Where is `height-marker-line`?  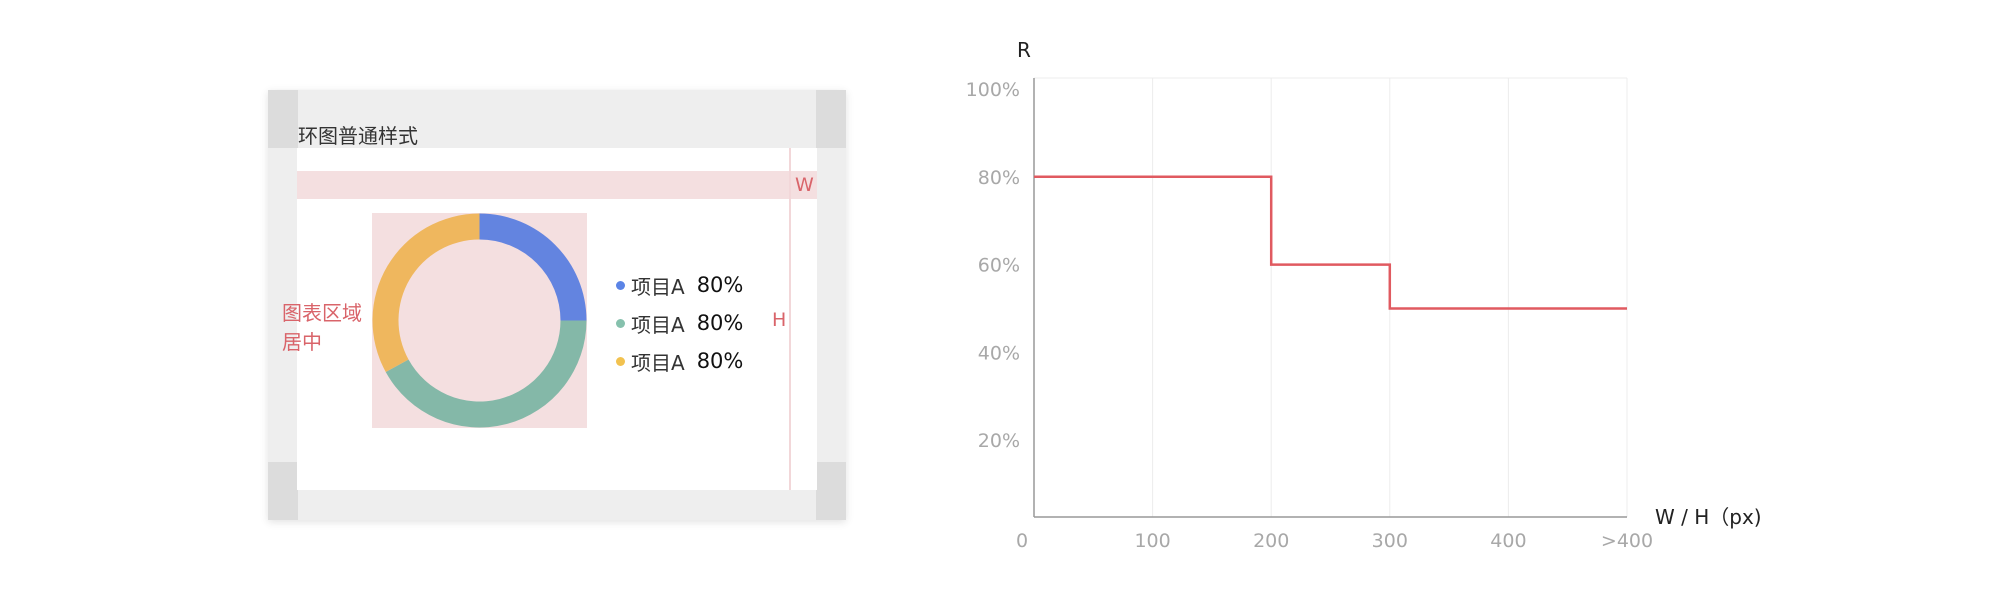 height-marker-line is located at coordinates (790, 319).